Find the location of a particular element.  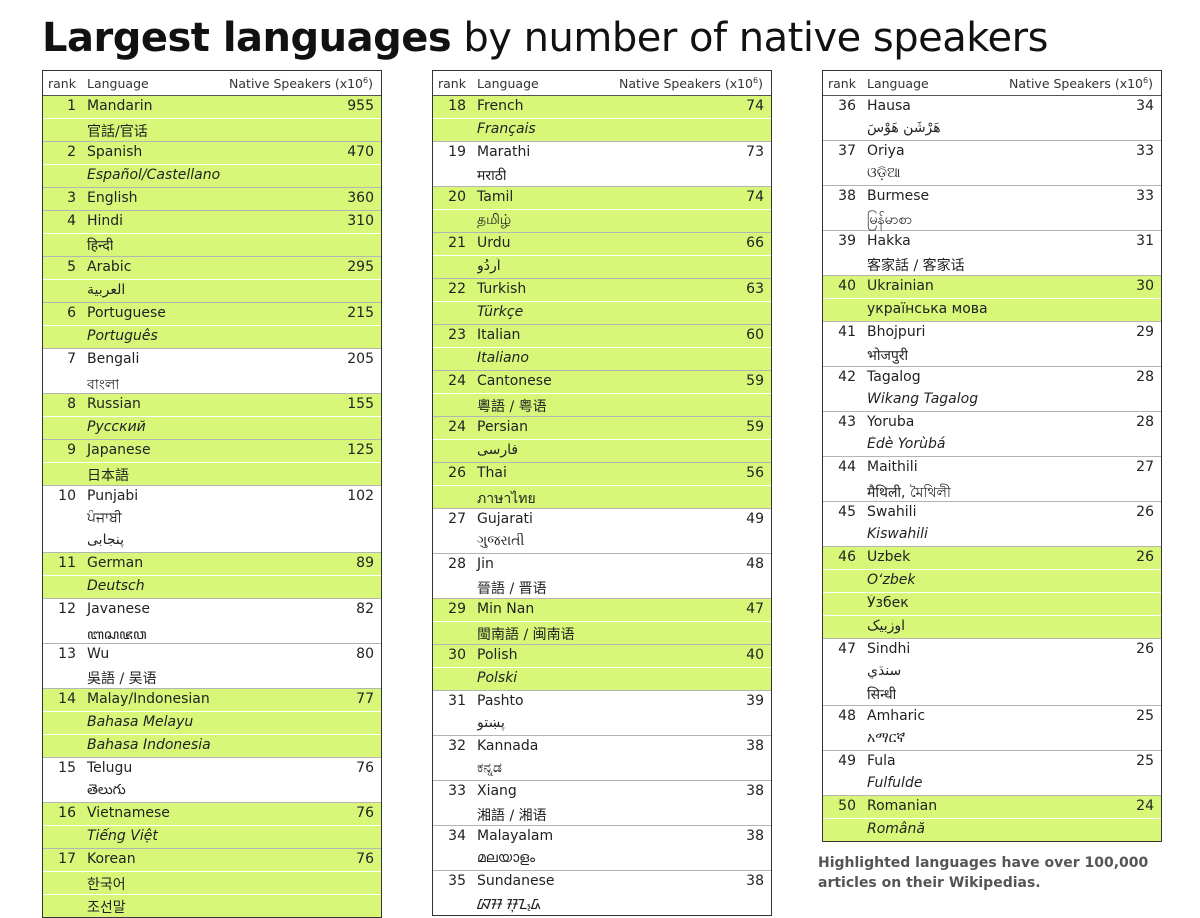

language-name: Sundanese is located at coordinates (516, 881).